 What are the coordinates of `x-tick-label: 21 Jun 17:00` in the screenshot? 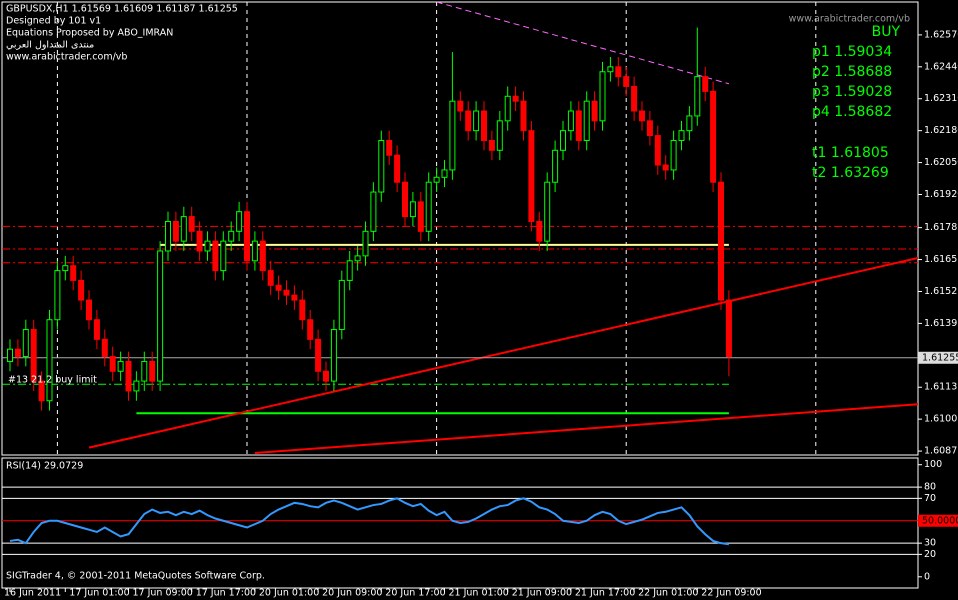 It's located at (605, 593).